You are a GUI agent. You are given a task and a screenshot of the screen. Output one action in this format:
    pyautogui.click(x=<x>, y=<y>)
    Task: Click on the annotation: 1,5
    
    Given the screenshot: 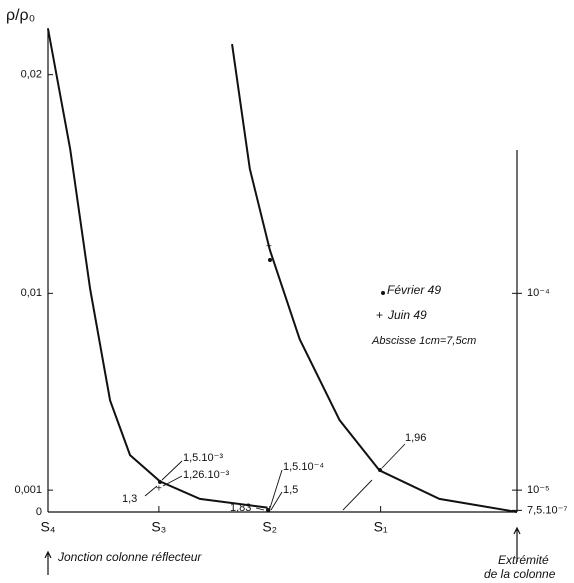 What is the action you would take?
    pyautogui.click(x=290, y=490)
    